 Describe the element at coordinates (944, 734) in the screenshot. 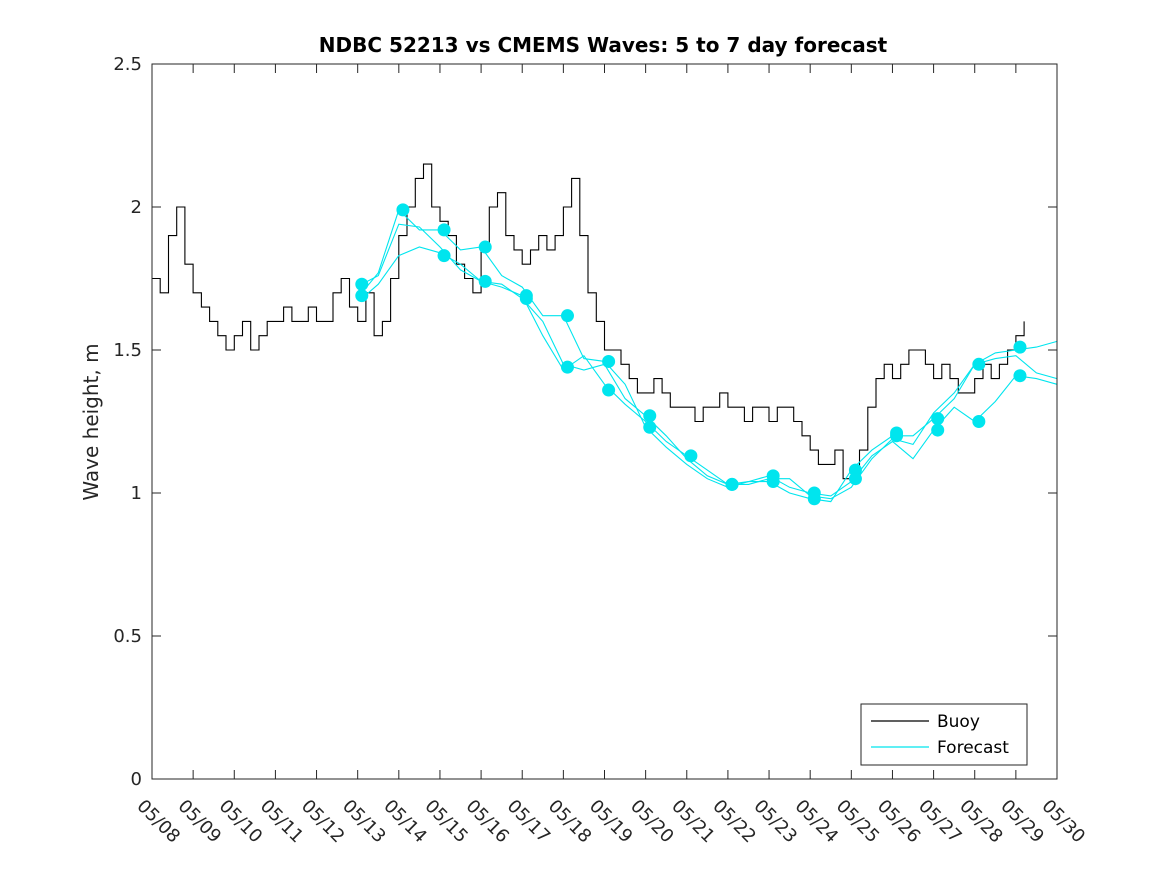

I see `legend-box` at that location.